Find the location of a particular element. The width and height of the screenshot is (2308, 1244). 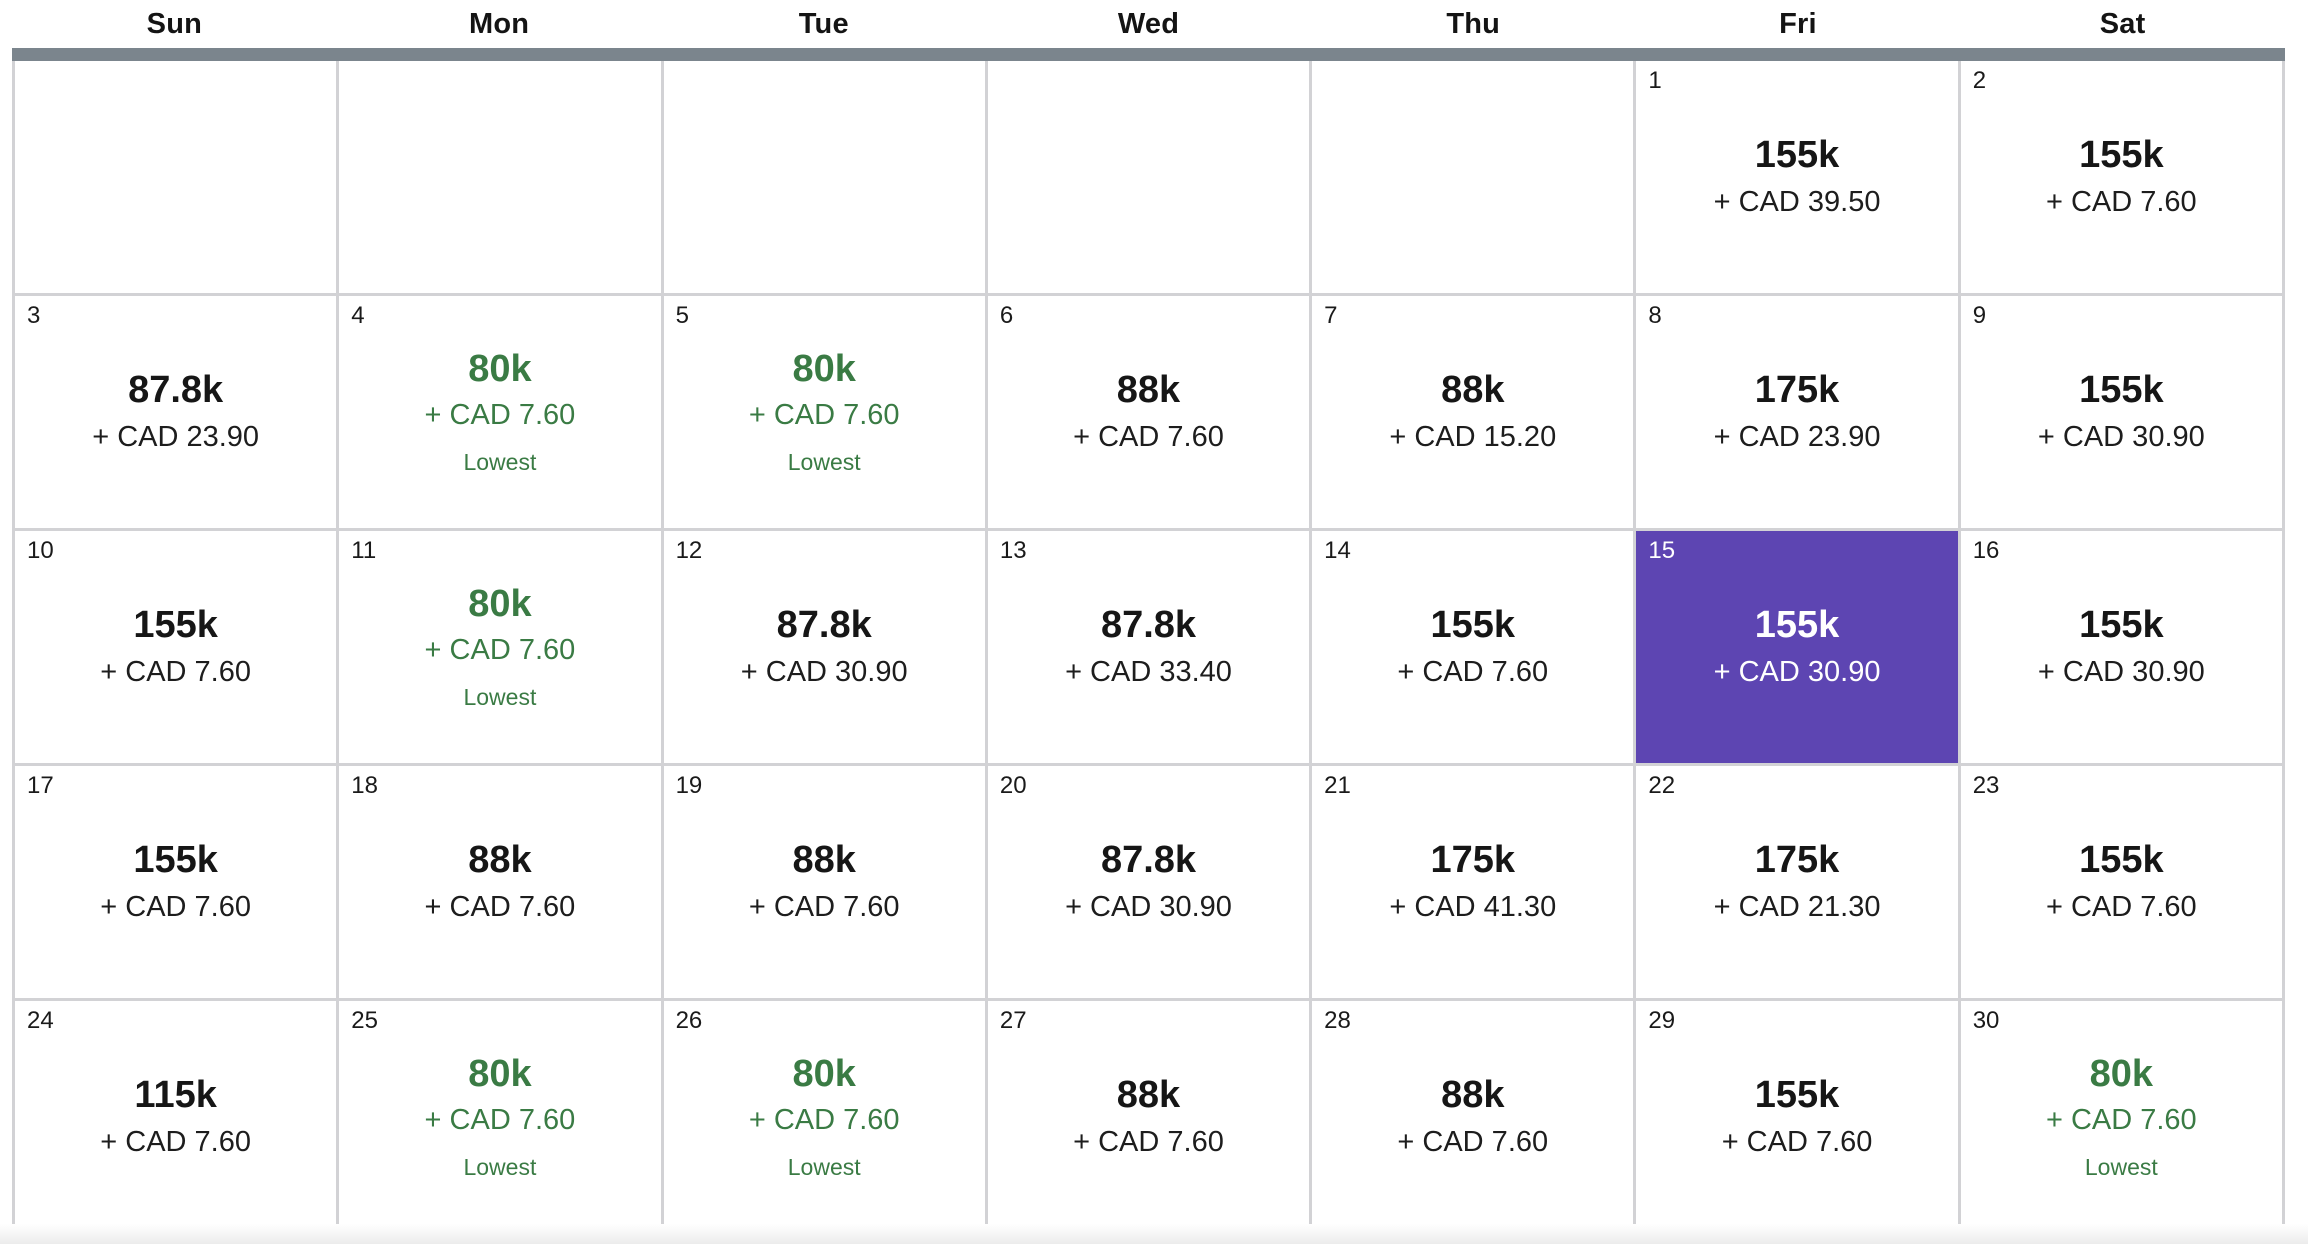

day-cell-4: 4 80k + CAD 7.60 Lowest is located at coordinates (500, 412).